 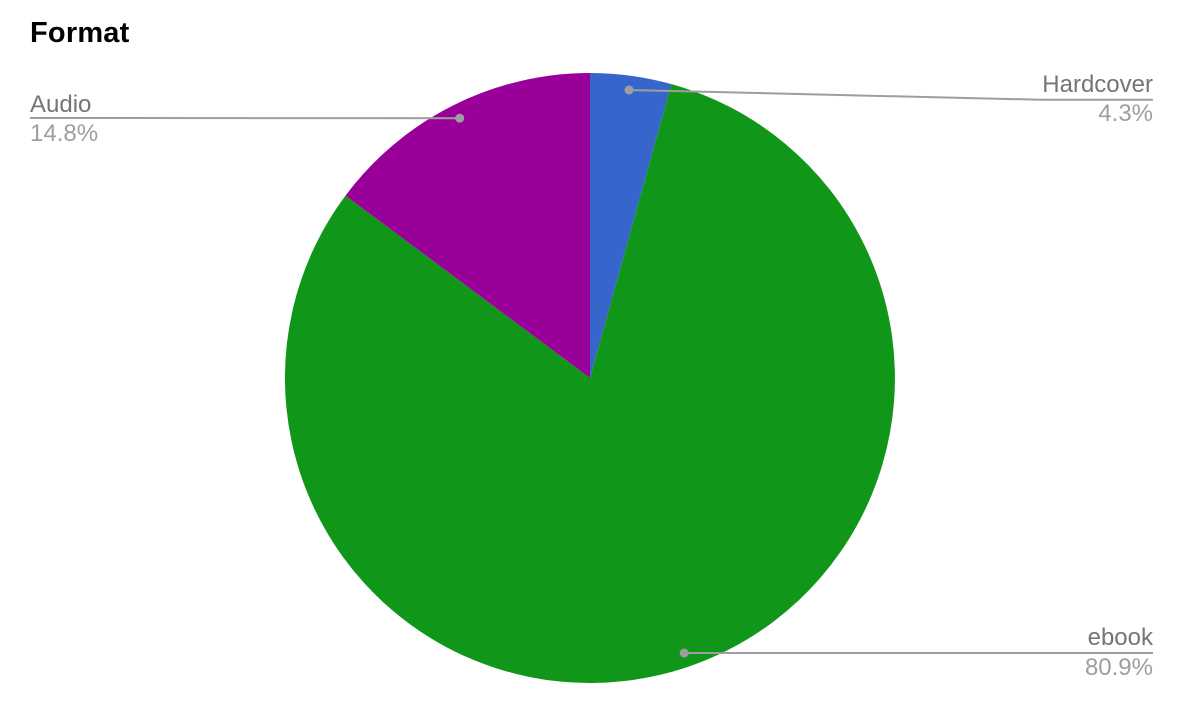 What do you see at coordinates (629, 90) in the screenshot?
I see `leader-dot-hardcover` at bounding box center [629, 90].